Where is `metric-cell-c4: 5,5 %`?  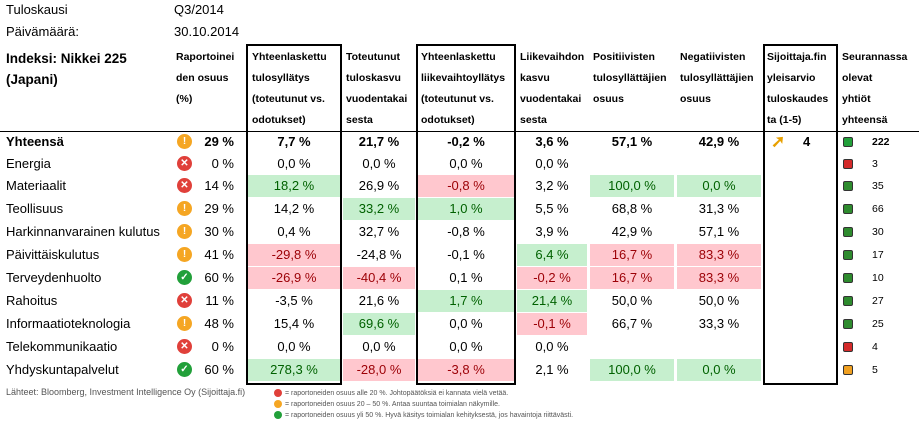
metric-cell-c4: 5,5 % is located at coordinates (552, 208).